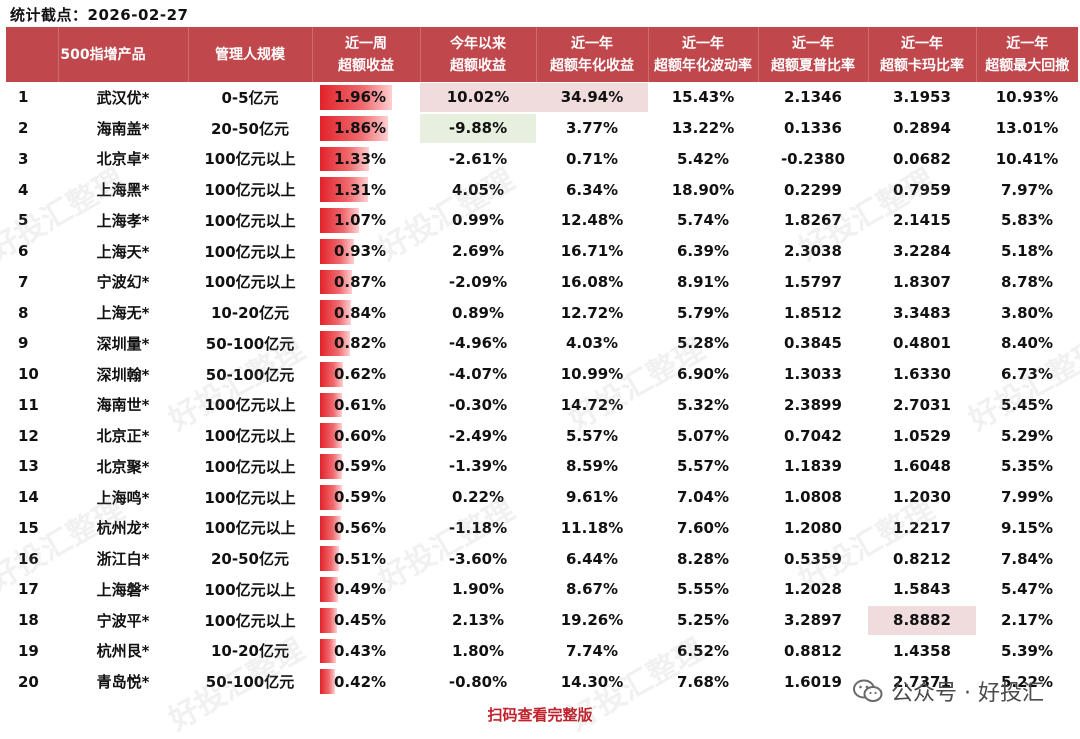 The height and width of the screenshot is (739, 1080). I want to click on product-name-cell: 杭州艮*, so click(123, 651).